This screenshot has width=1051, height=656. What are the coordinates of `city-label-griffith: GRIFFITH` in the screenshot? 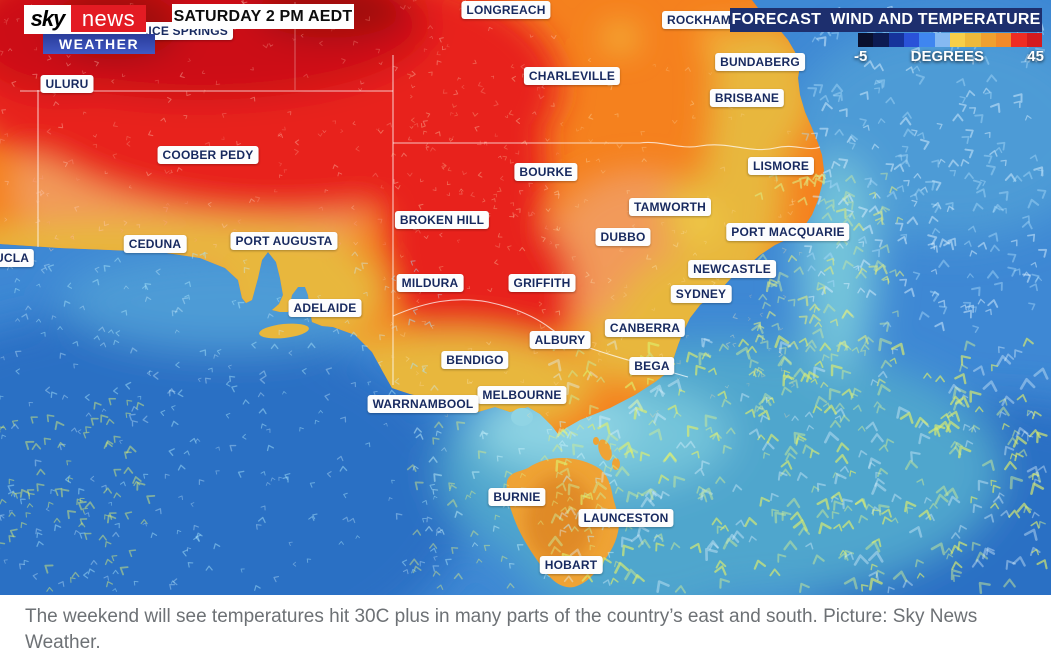 It's located at (542, 283).